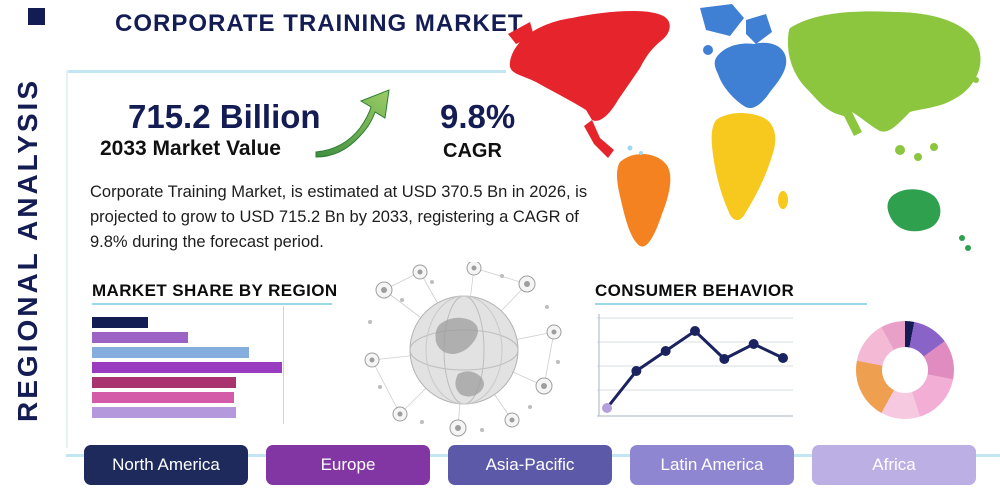 This screenshot has width=1000, height=500. What do you see at coordinates (166, 465) in the screenshot?
I see `region-button-north-america: North America` at bounding box center [166, 465].